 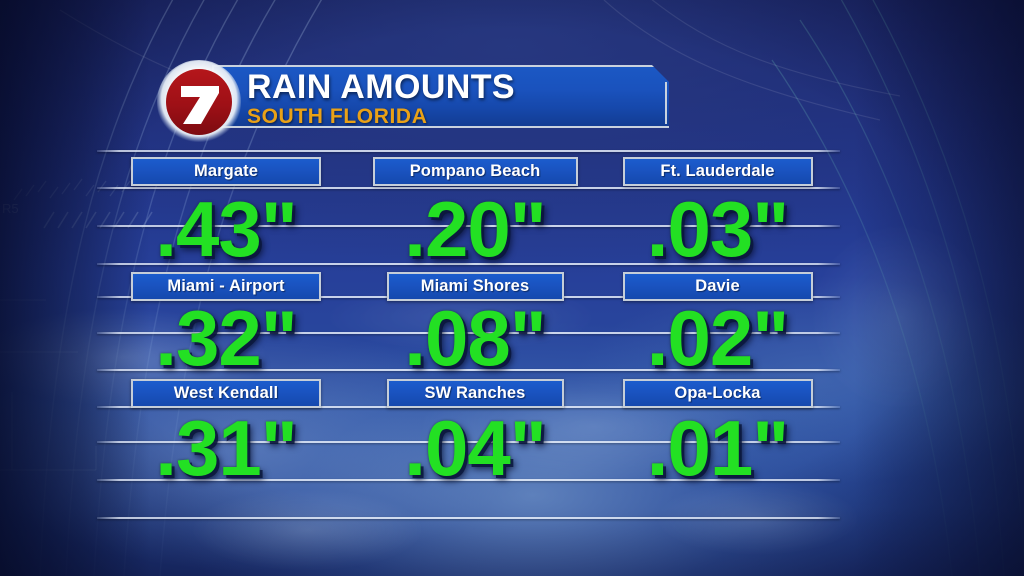 I want to click on header-banner-bevel, so click(x=439, y=94).